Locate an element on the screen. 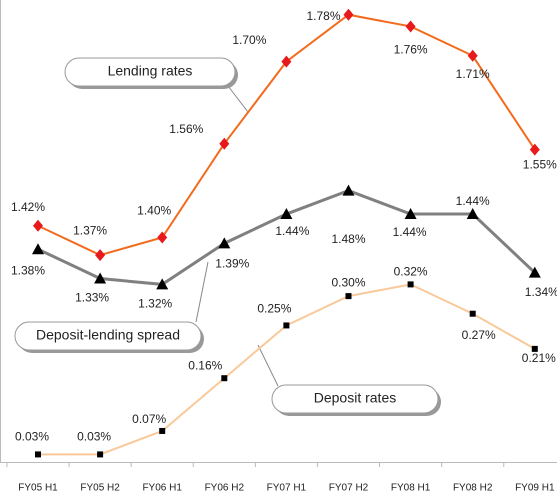  x-tick-label: FY06 H1 is located at coordinates (162, 488).